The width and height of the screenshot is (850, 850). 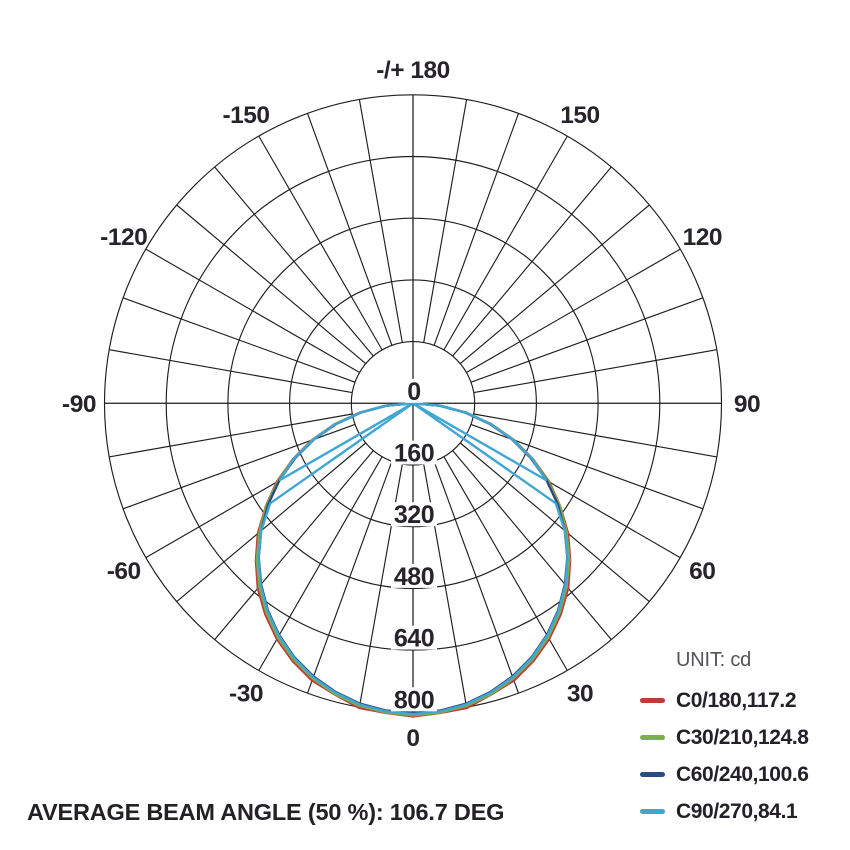 What do you see at coordinates (412, 738) in the screenshot?
I see `angle-label-0: 0` at bounding box center [412, 738].